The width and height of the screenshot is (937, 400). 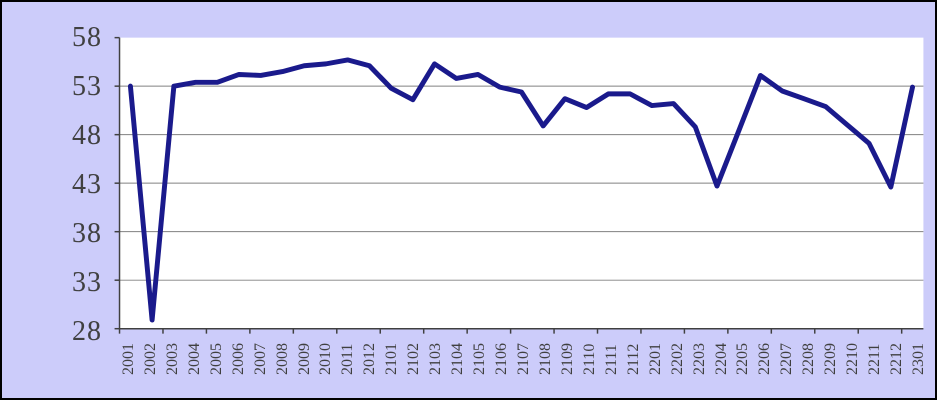 What do you see at coordinates (480, 359) in the screenshot?
I see `x-axis-label: 2105` at bounding box center [480, 359].